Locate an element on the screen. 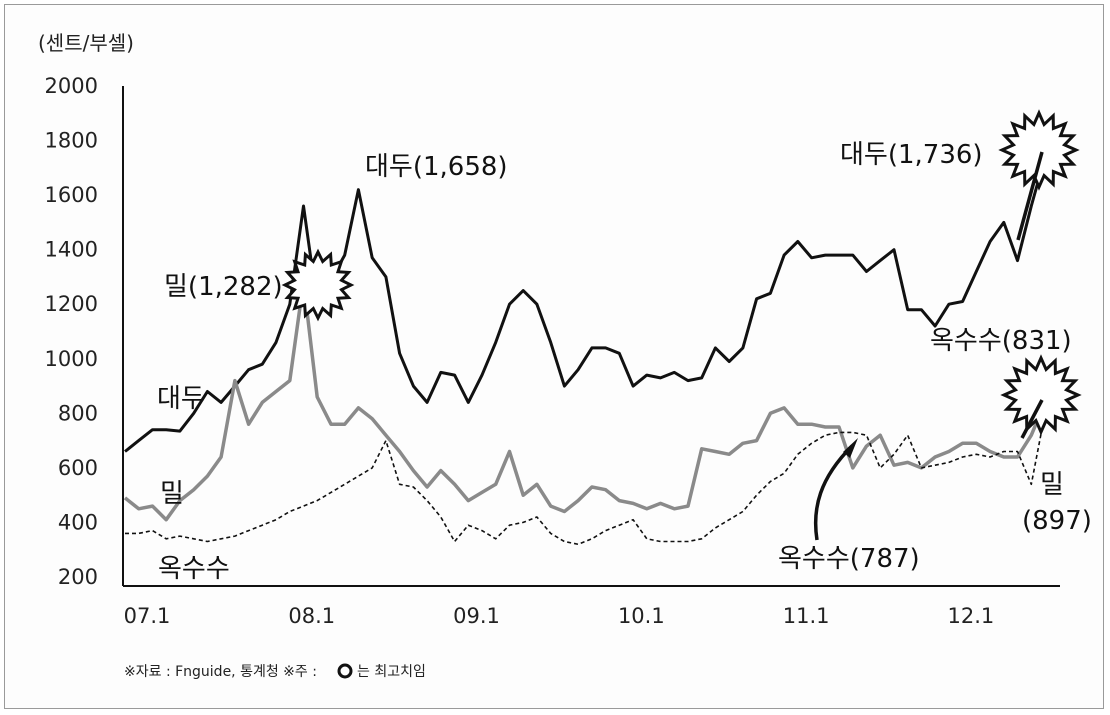 The width and height of the screenshot is (1110, 715). arrow-corn-head is located at coordinates (850, 448).